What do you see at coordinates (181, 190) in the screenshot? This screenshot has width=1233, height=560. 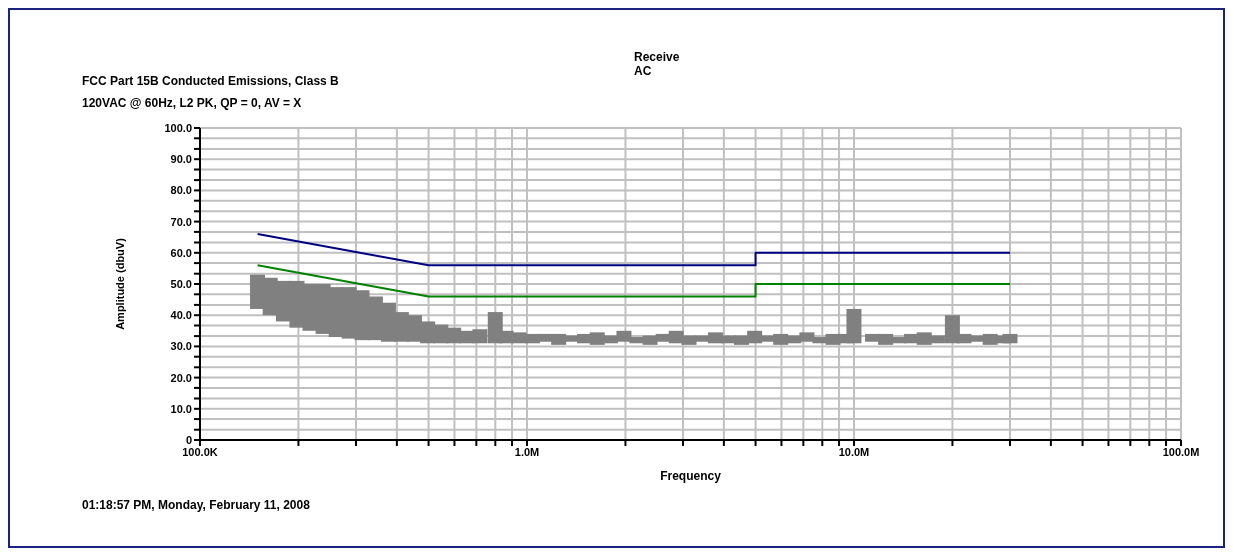 I see `y-tick-label: 80.0` at bounding box center [181, 190].